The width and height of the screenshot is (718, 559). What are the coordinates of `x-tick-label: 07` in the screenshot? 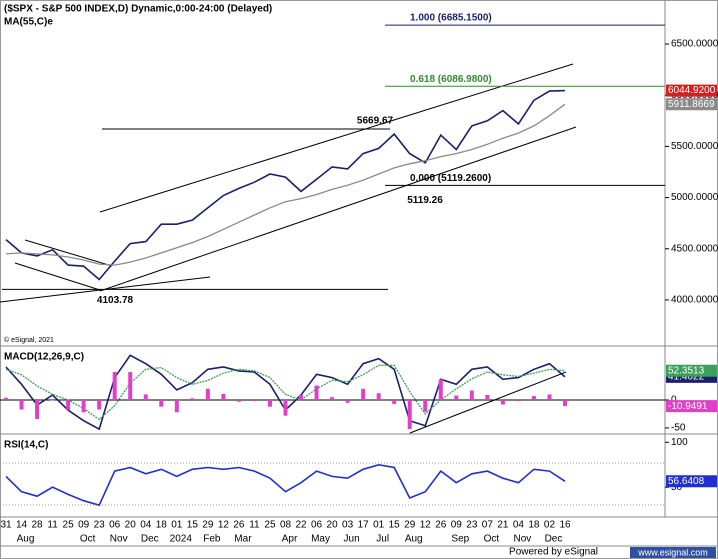 It's located at (488, 525).